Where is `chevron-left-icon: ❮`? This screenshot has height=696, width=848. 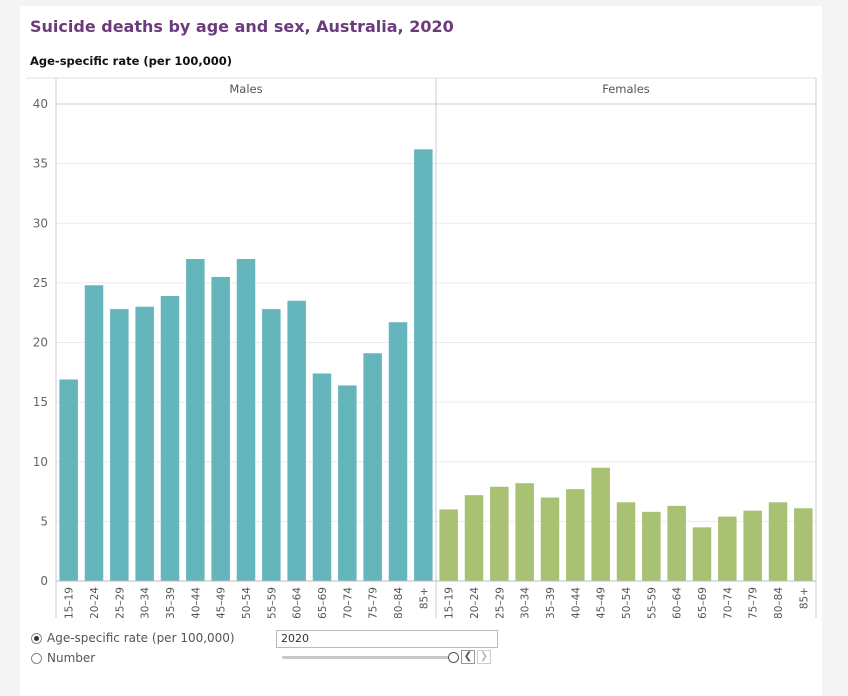 chevron-left-icon: ❮ is located at coordinates (468, 657).